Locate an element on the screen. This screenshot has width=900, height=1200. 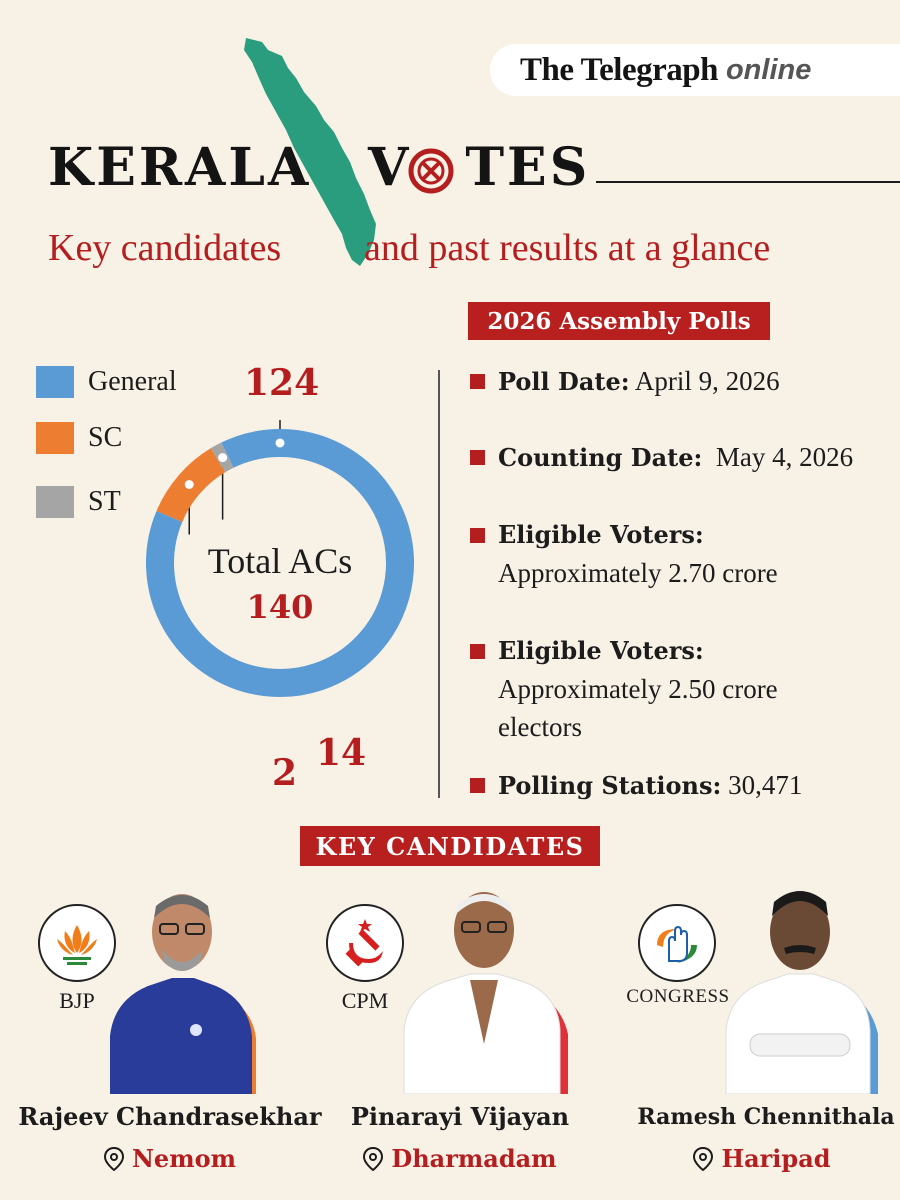
data-label-general: 124 is located at coordinates (282, 383).